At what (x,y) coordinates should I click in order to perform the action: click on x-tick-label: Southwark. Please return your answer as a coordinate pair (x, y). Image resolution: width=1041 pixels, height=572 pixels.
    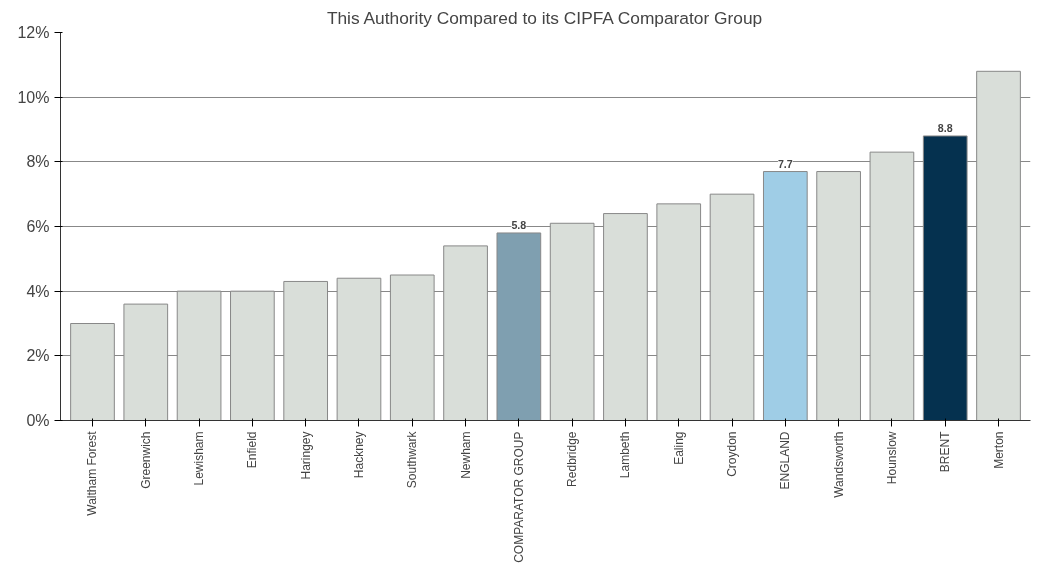
    Looking at the image, I should click on (412, 459).